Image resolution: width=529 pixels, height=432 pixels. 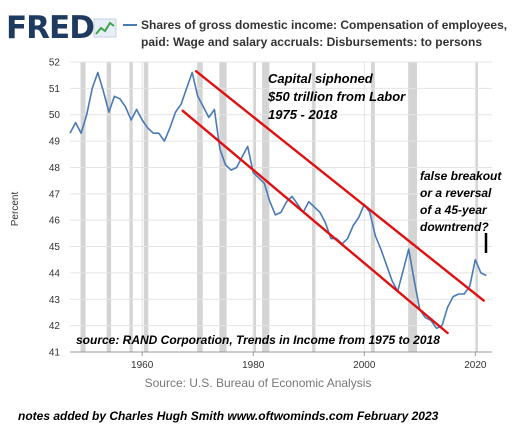 I want to click on annotation-title-line-1: Capital siphoned, so click(x=321, y=78).